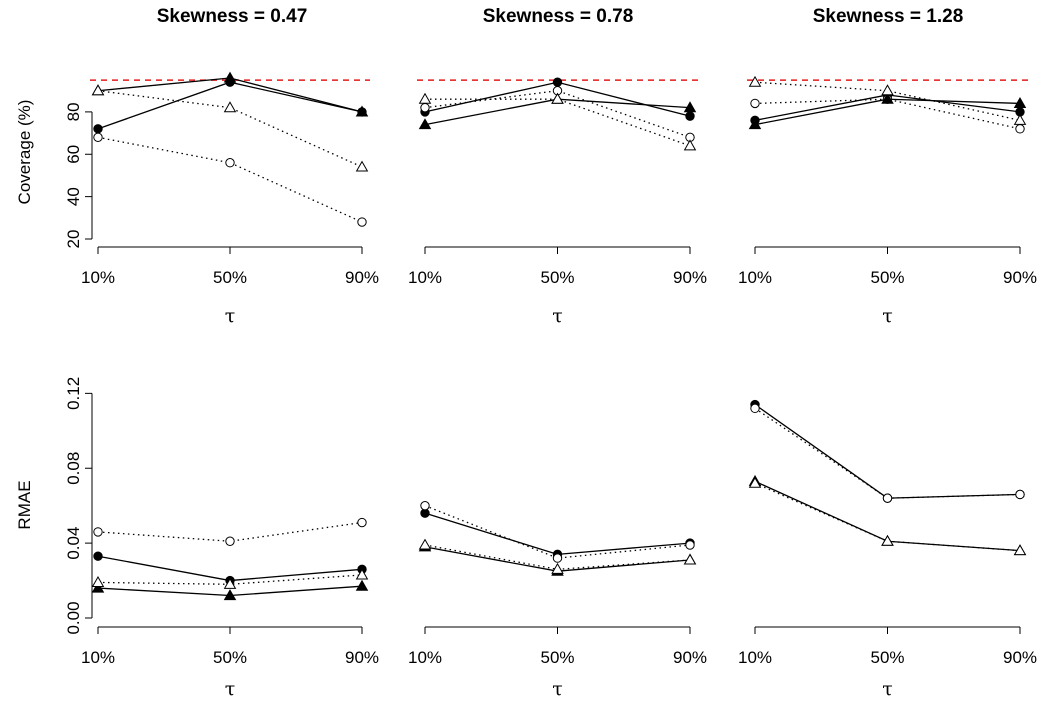  What do you see at coordinates (73, 617) in the screenshot?
I see `y-tick-label: 0.00` at bounding box center [73, 617].